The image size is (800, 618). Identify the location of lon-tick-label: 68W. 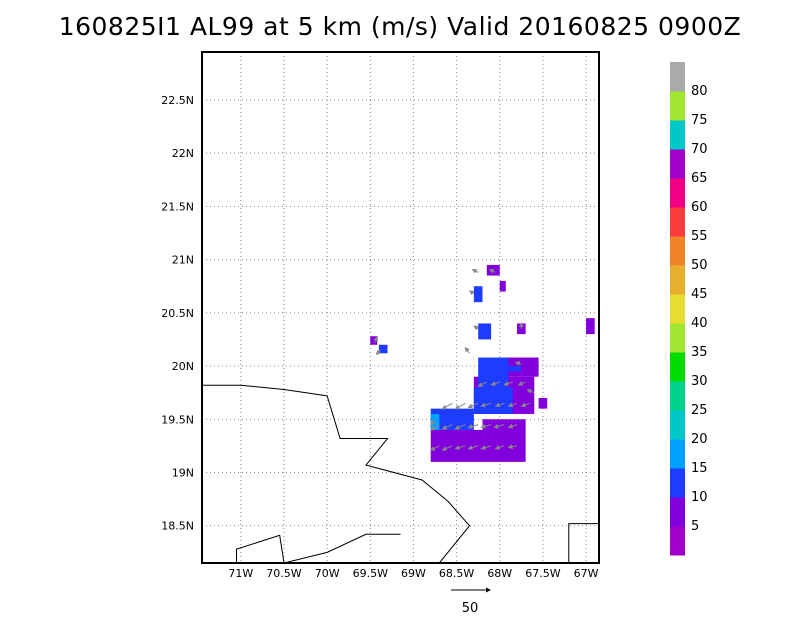
(499, 573).